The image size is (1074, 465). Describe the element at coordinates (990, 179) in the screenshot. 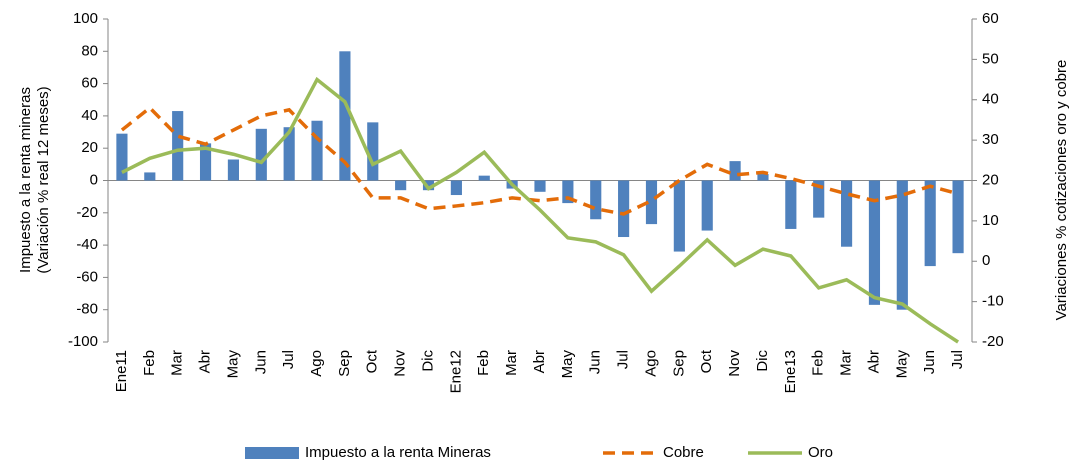

I see `y2-tick-label: 20` at that location.